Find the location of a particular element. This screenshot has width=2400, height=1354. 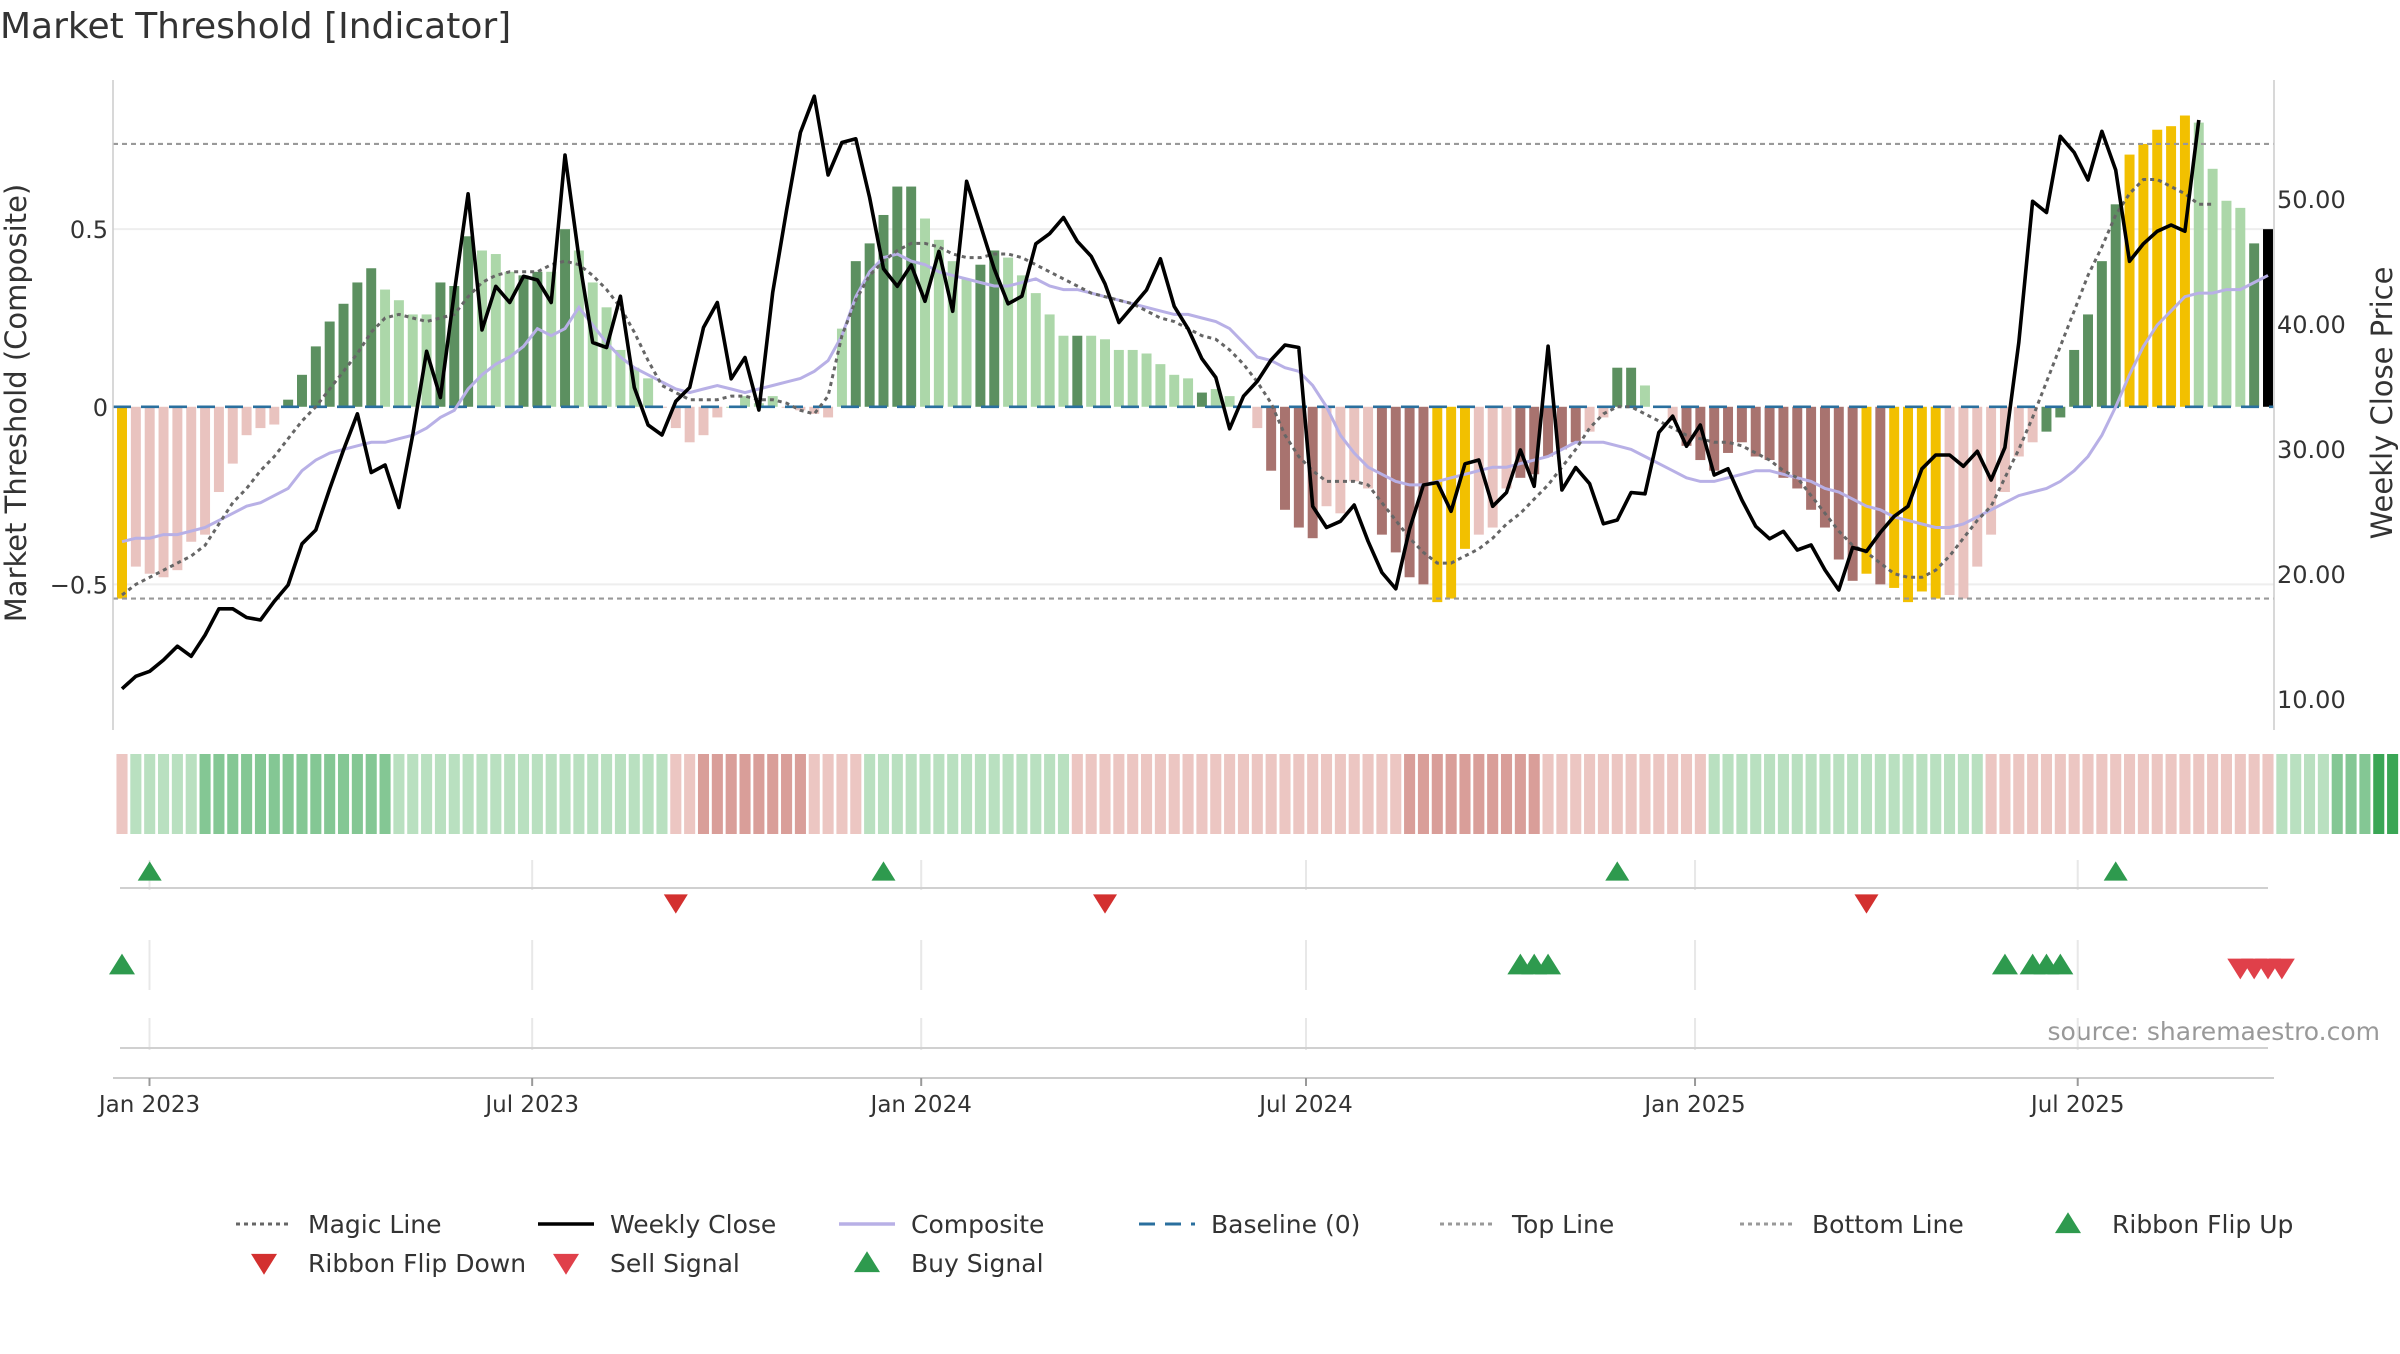

x-tick-label: Jul 2024 is located at coordinates (1305, 1105).